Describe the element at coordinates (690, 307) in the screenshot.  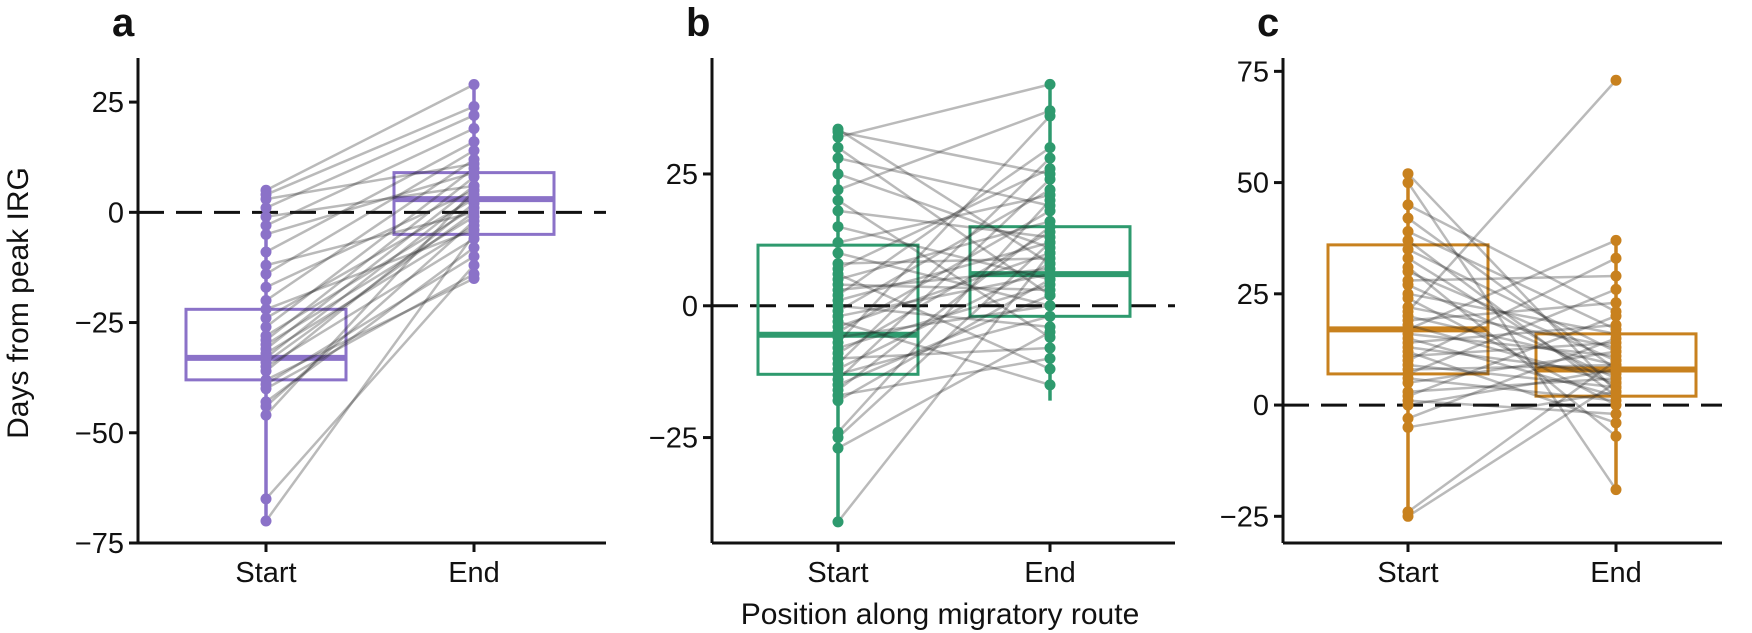
I see `y-tick-label-b: 0` at that location.